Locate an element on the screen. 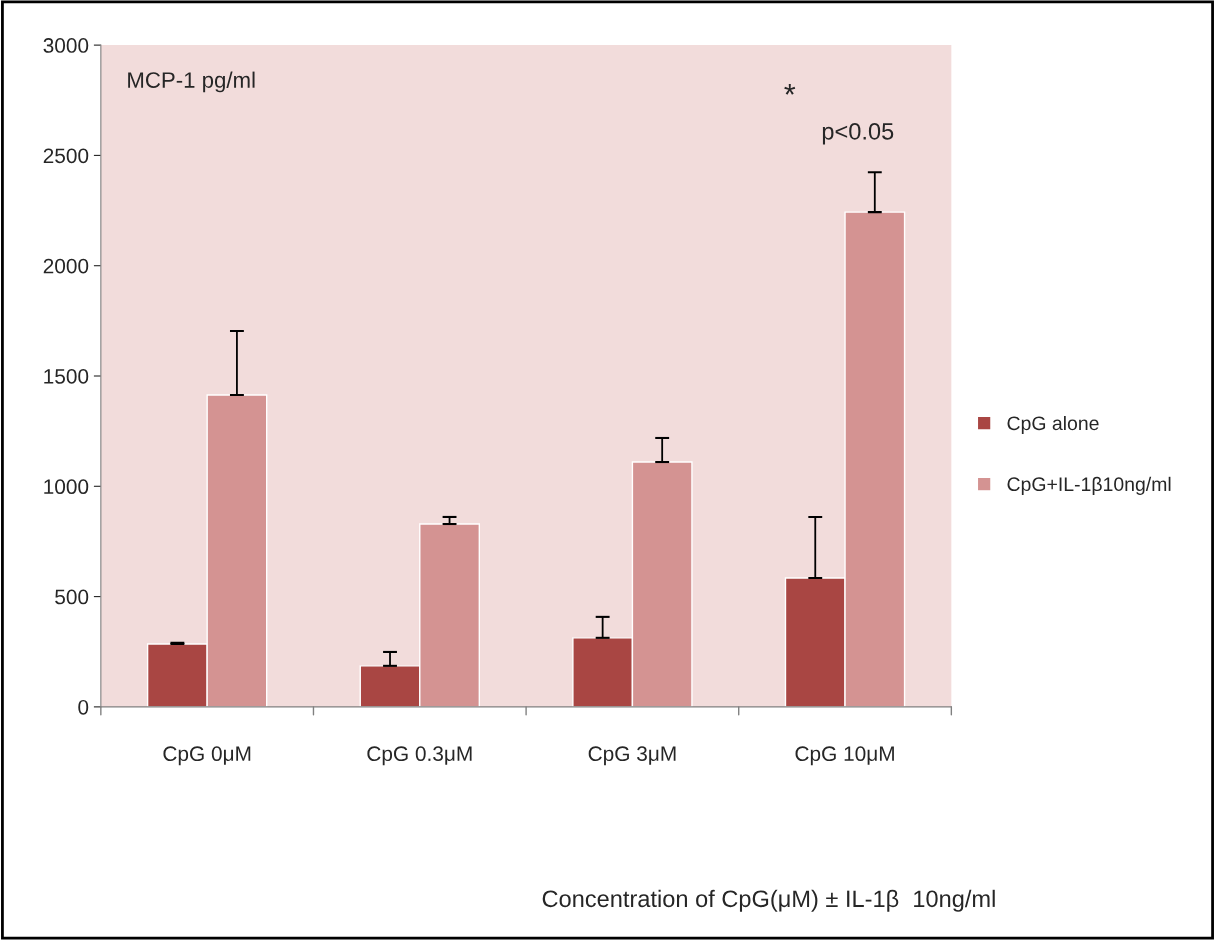 The image size is (1215, 940). x-tick-label: CpG 0μM is located at coordinates (207, 756).